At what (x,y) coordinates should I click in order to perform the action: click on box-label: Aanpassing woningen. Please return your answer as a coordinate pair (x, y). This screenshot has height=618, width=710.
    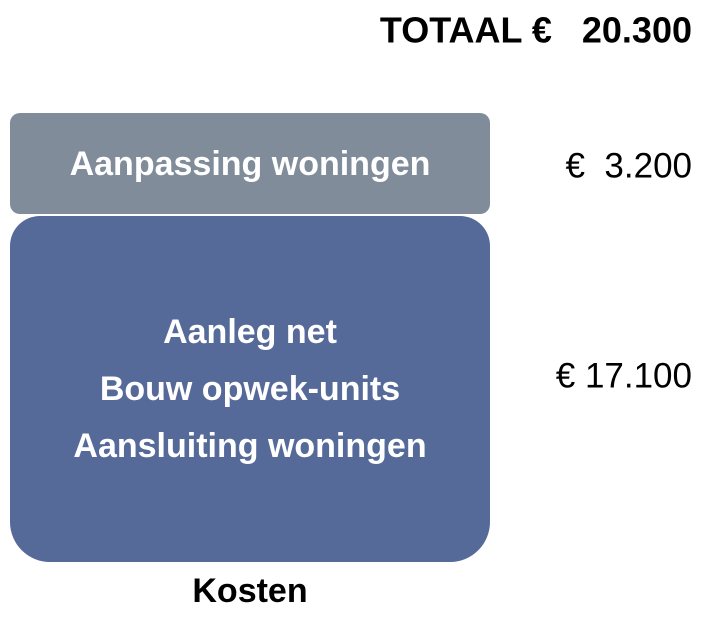
    Looking at the image, I should click on (250, 164).